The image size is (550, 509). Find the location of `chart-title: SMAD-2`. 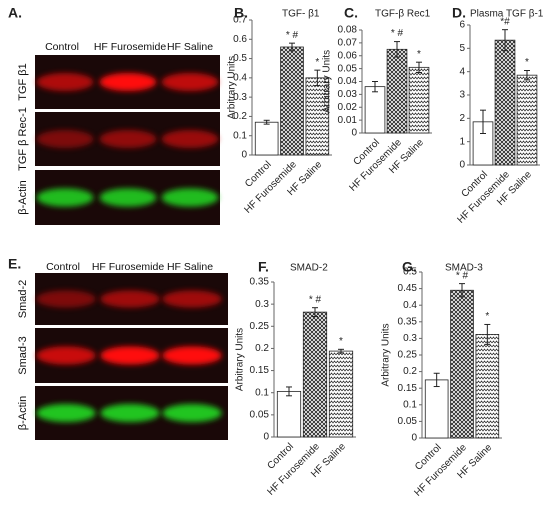

chart-title: SMAD-2 is located at coordinates (309, 268).